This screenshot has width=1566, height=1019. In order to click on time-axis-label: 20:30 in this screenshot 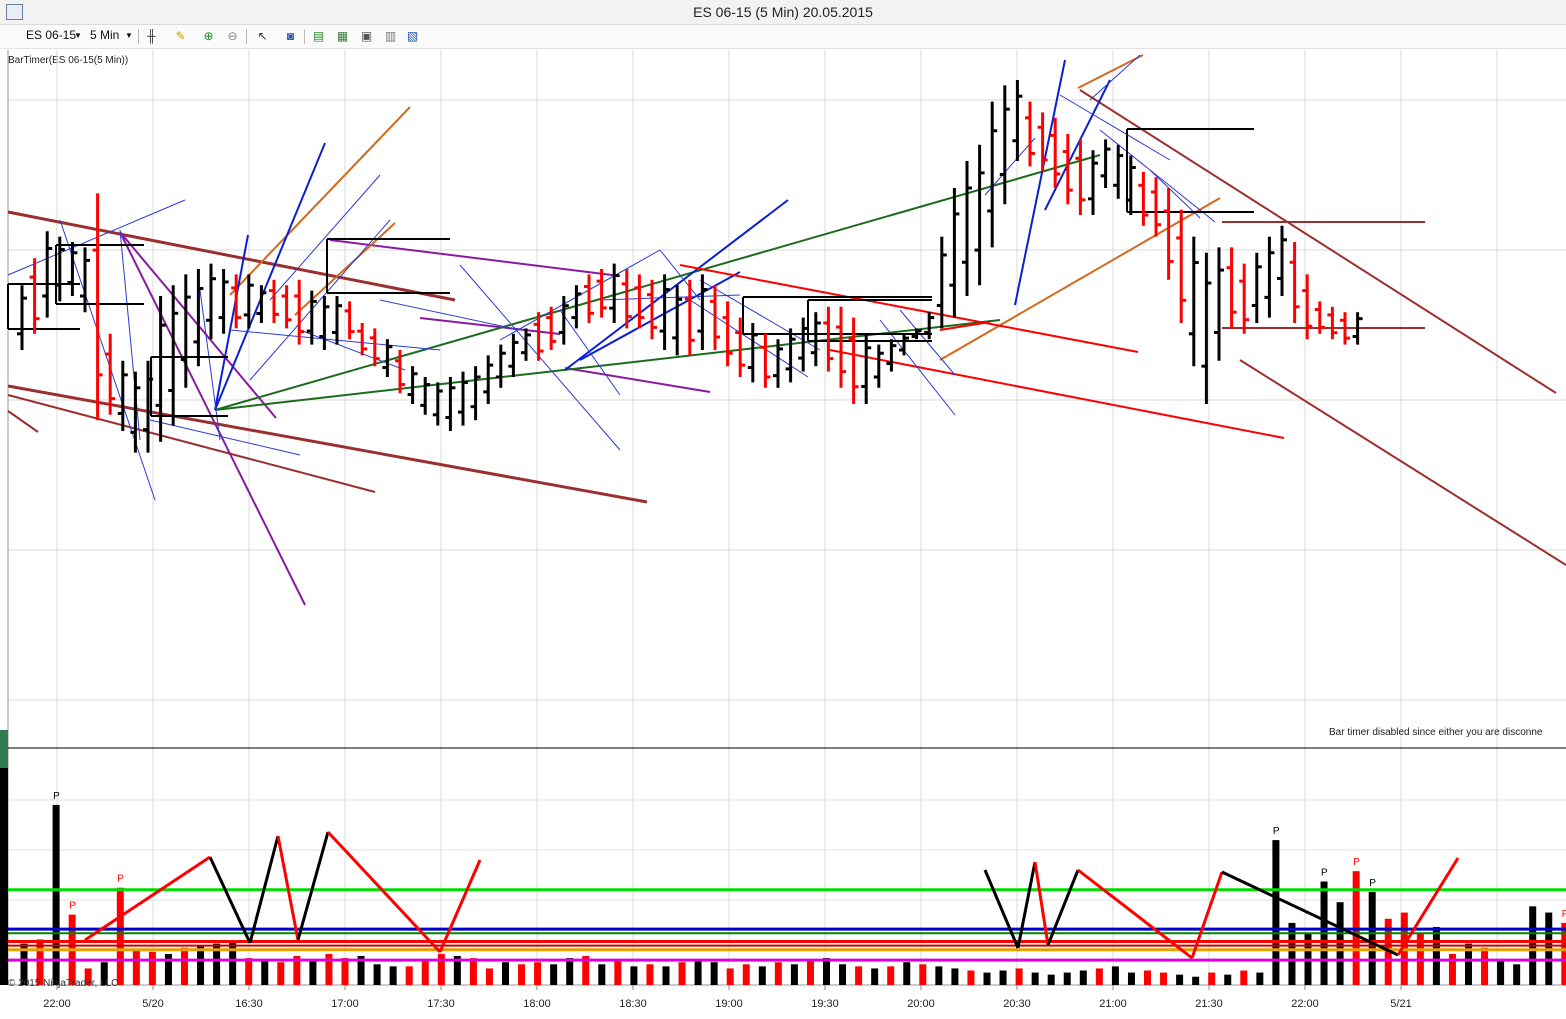, I will do `click(1017, 1004)`.